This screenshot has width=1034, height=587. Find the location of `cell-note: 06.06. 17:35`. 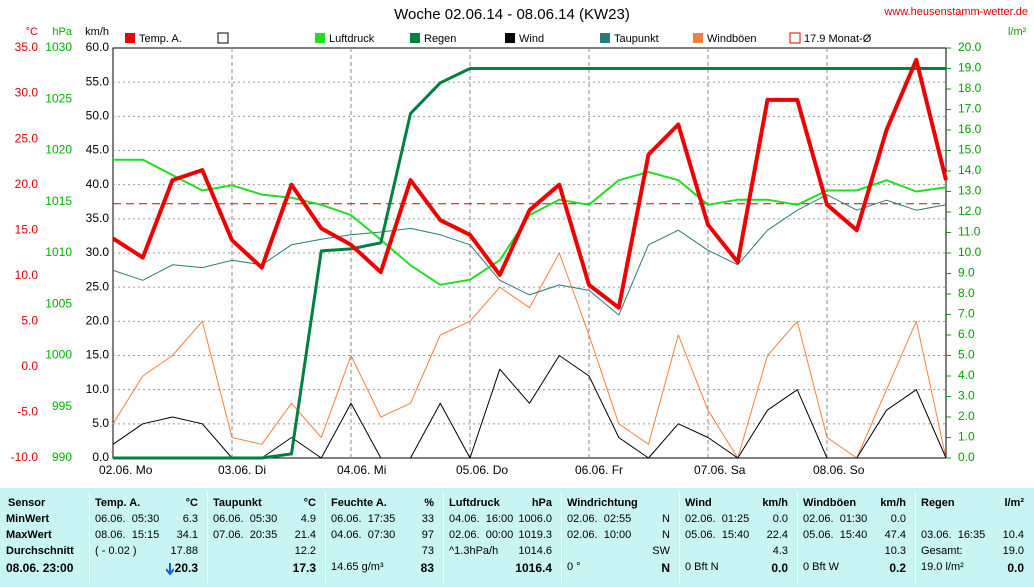

cell-note: 06.06. 17:35 is located at coordinates (363, 519).